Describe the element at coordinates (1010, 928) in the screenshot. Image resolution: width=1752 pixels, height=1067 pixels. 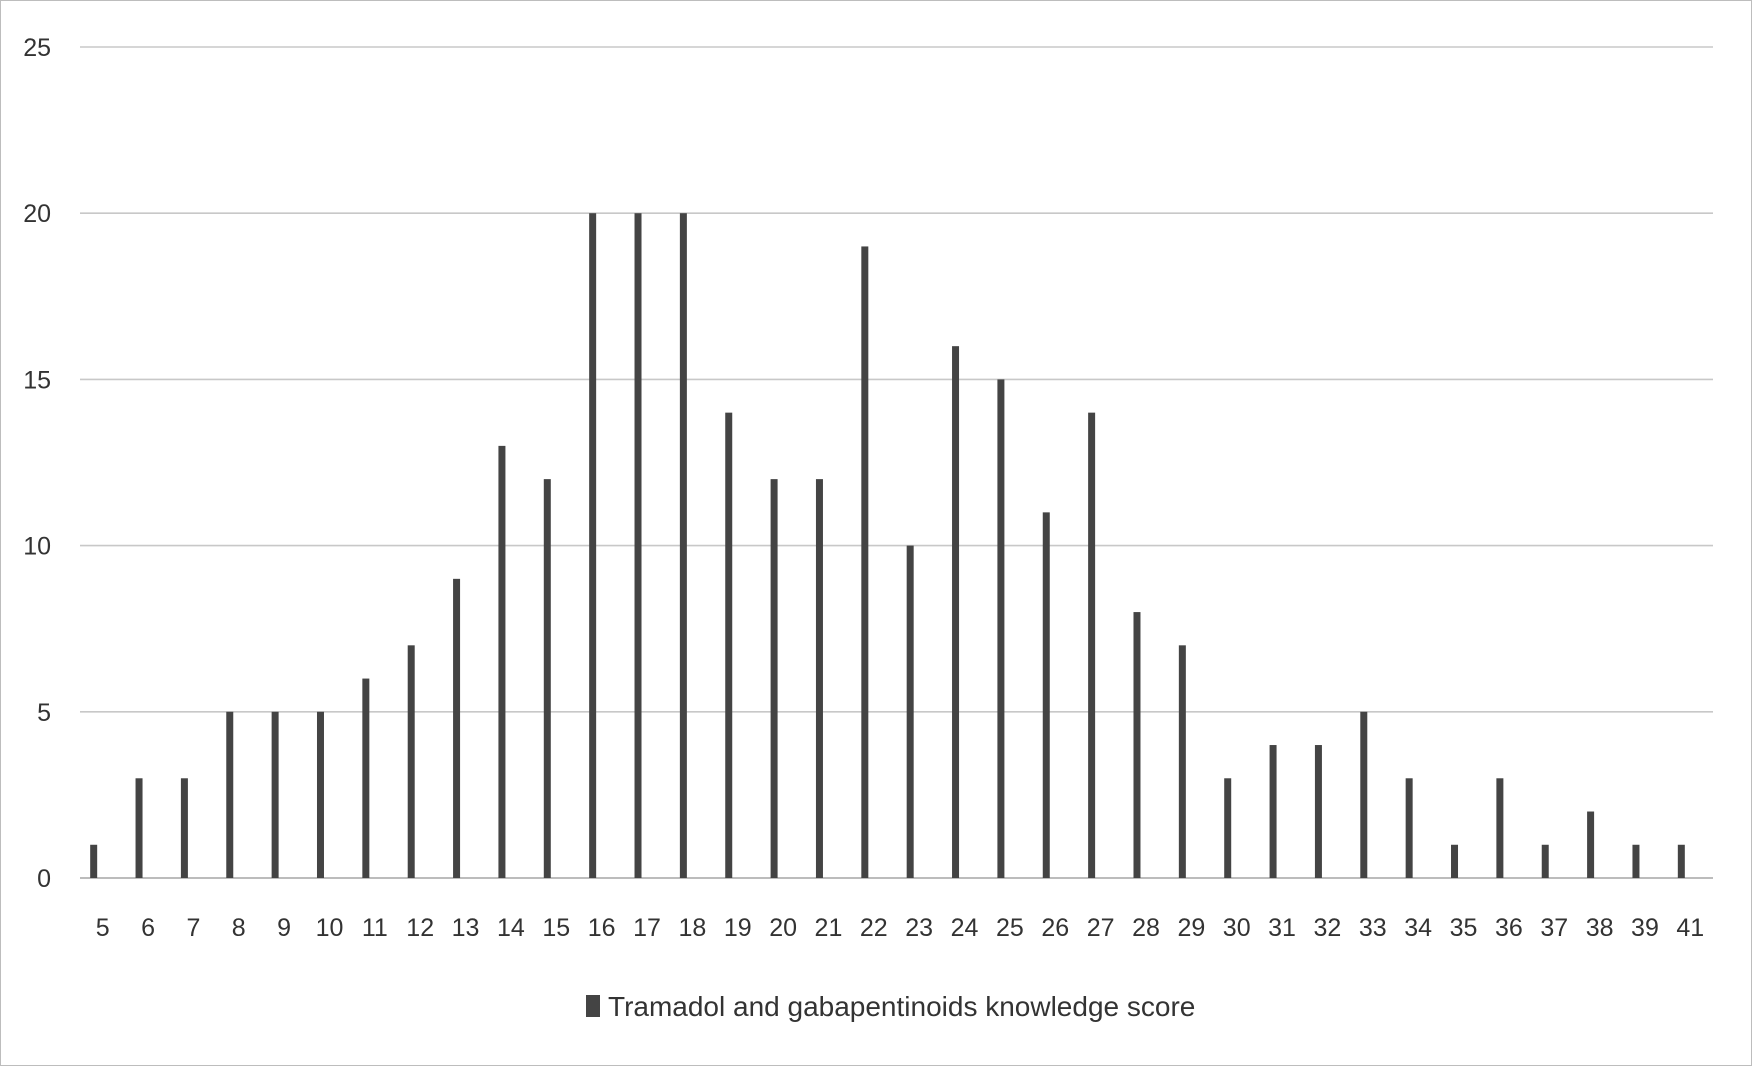
I see `x-tick-label: 25` at that location.